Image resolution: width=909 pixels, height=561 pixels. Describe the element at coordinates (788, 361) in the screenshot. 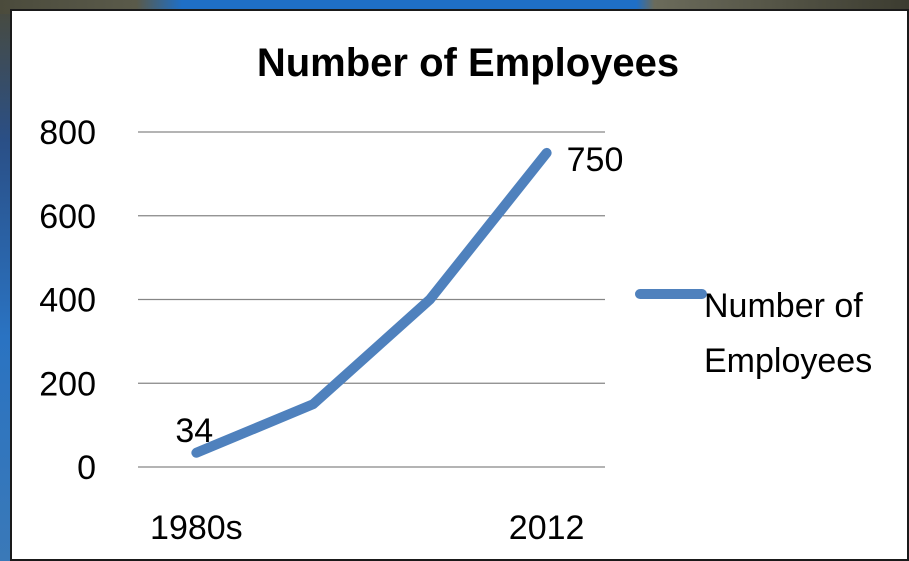

I see `legend-label-line-2: Employees` at that location.